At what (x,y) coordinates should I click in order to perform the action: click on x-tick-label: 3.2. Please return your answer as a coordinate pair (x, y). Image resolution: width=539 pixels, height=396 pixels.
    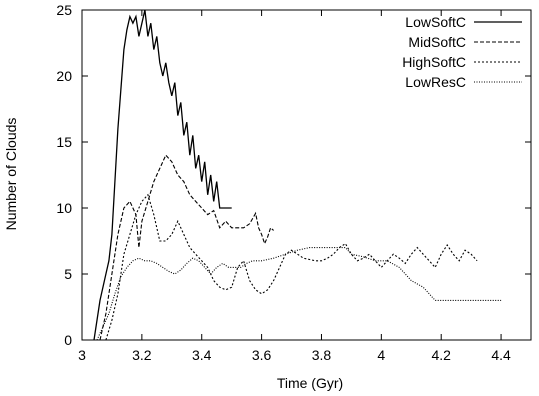
    Looking at the image, I should click on (142, 355).